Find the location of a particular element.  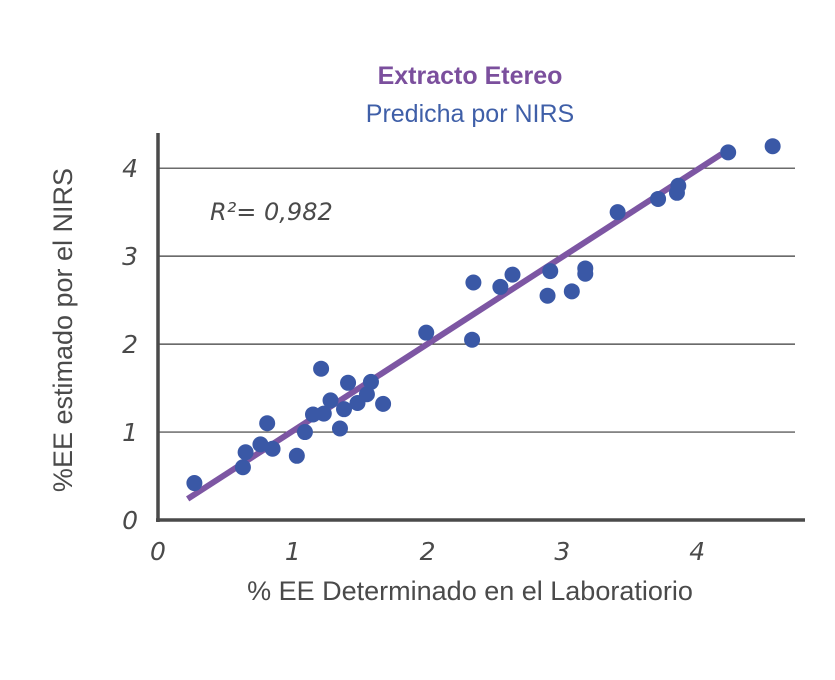

y-tick-label-4: 4 is located at coordinates (130, 168).